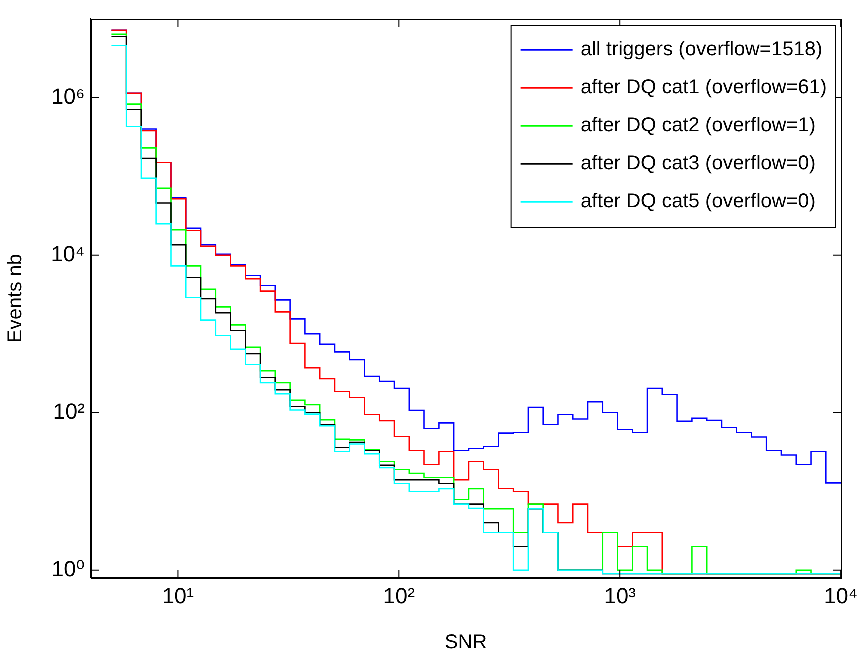 The image size is (864, 659). I want to click on y-tick-label: 10⁰, so click(69, 569).